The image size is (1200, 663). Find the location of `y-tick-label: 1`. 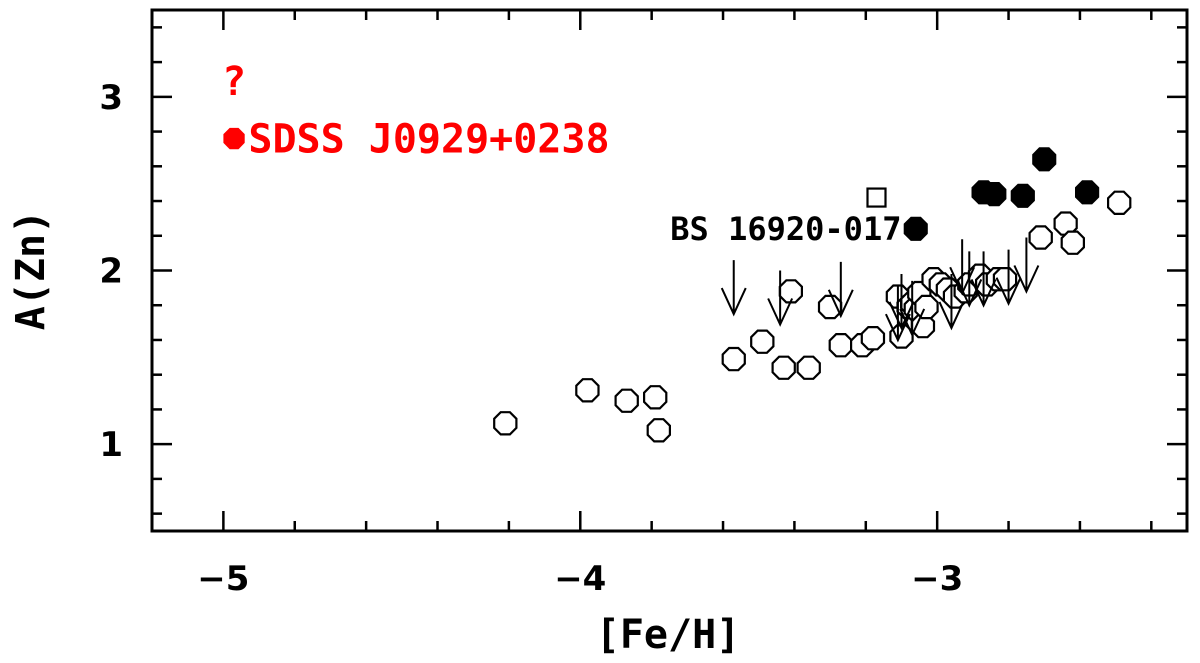

y-tick-label: 1 is located at coordinates (111, 445).